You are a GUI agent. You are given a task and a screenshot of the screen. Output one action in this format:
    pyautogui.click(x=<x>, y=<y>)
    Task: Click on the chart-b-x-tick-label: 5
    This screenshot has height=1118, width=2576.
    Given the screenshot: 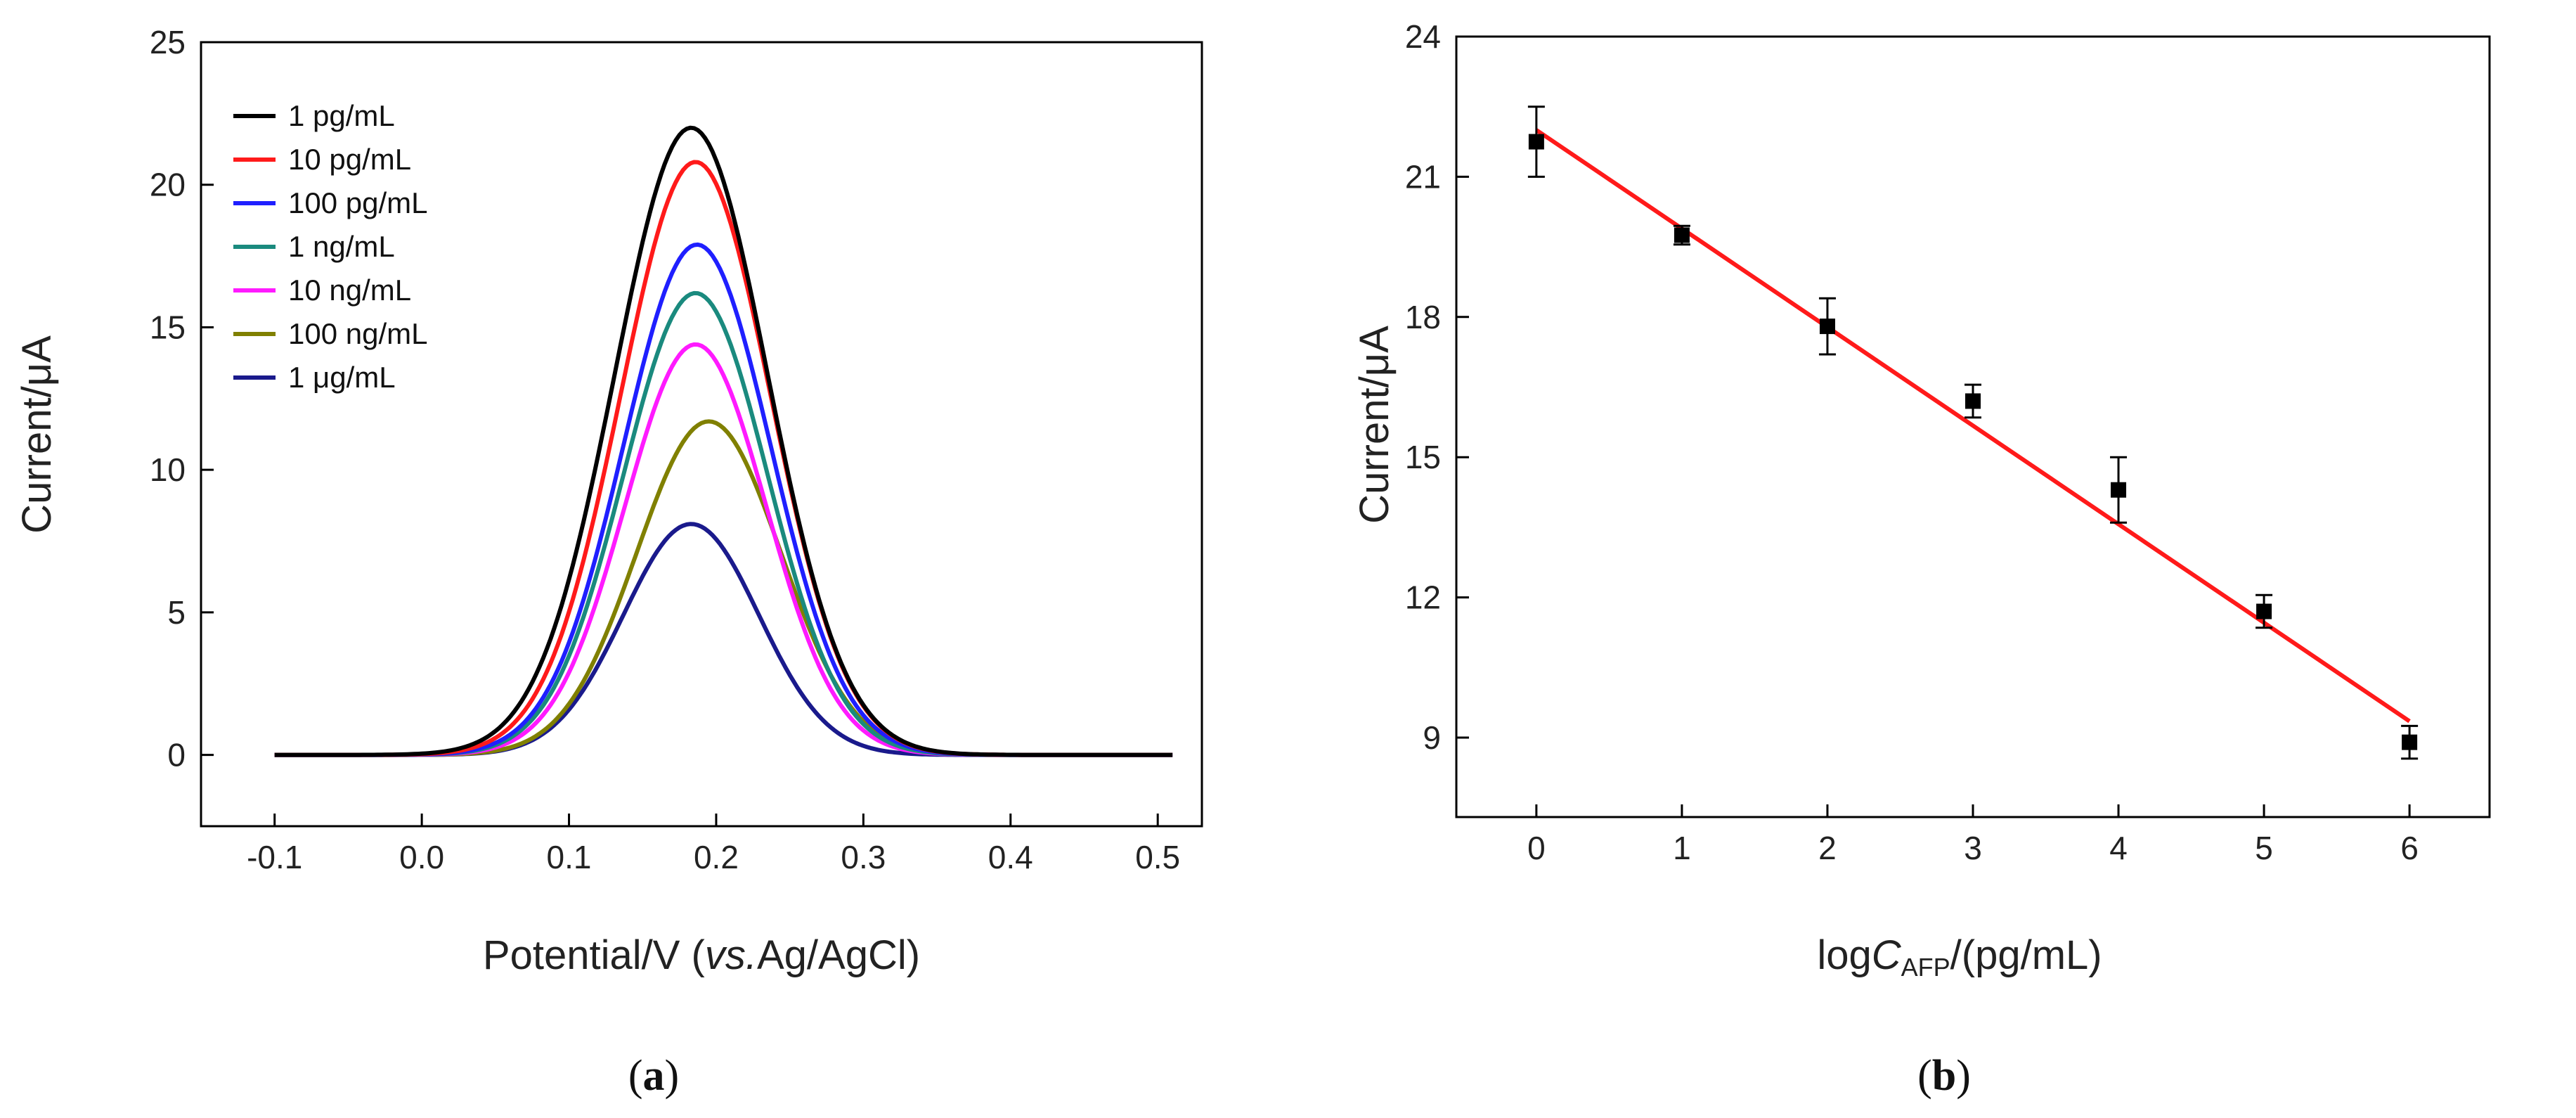 What is the action you would take?
    pyautogui.click(x=2264, y=848)
    